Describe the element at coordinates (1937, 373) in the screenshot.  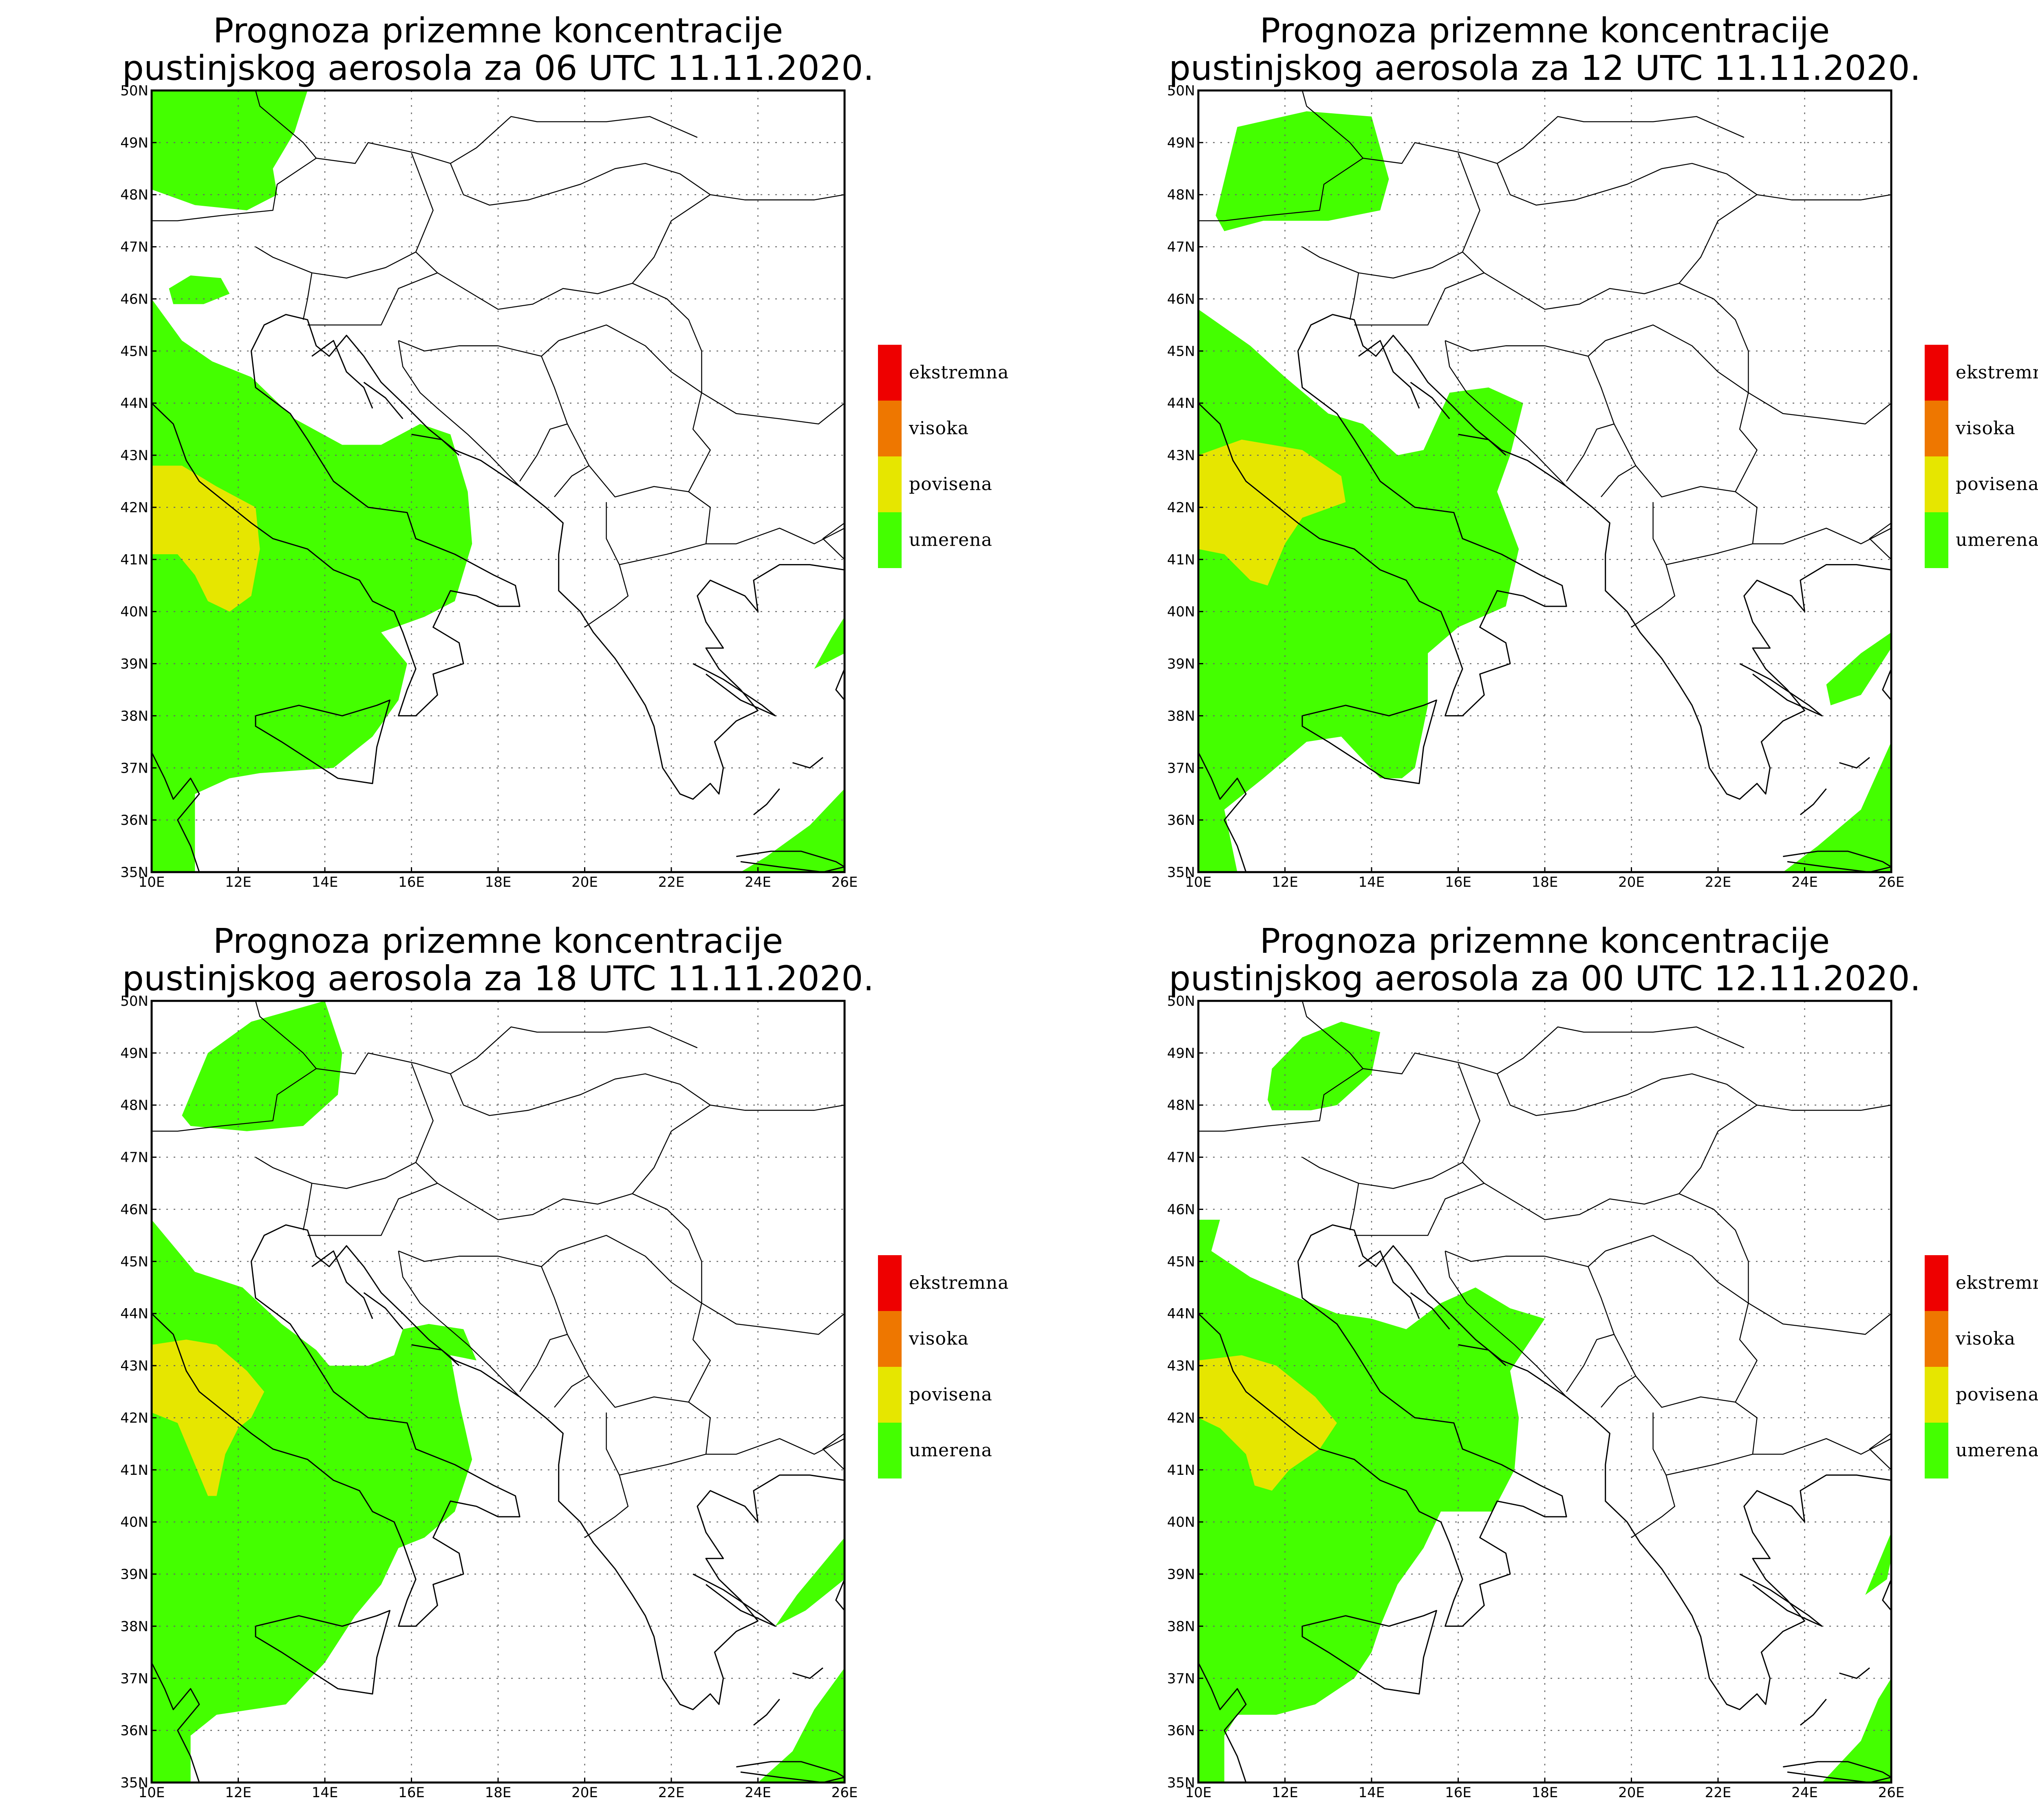
I see `legend-swatch-ekstremna` at that location.